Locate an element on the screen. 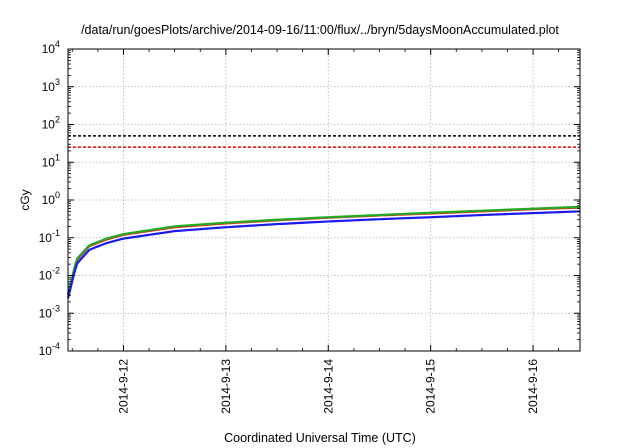 The width and height of the screenshot is (640, 448). y-tick-label-exponent: 3 is located at coordinates (57, 82).